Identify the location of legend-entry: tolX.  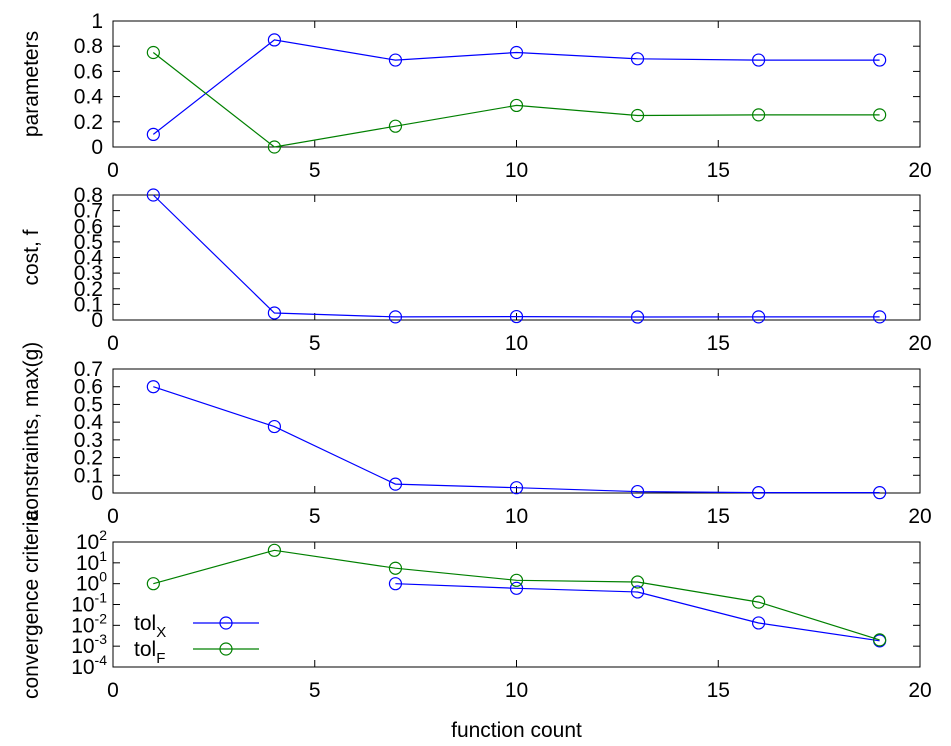
(196, 626).